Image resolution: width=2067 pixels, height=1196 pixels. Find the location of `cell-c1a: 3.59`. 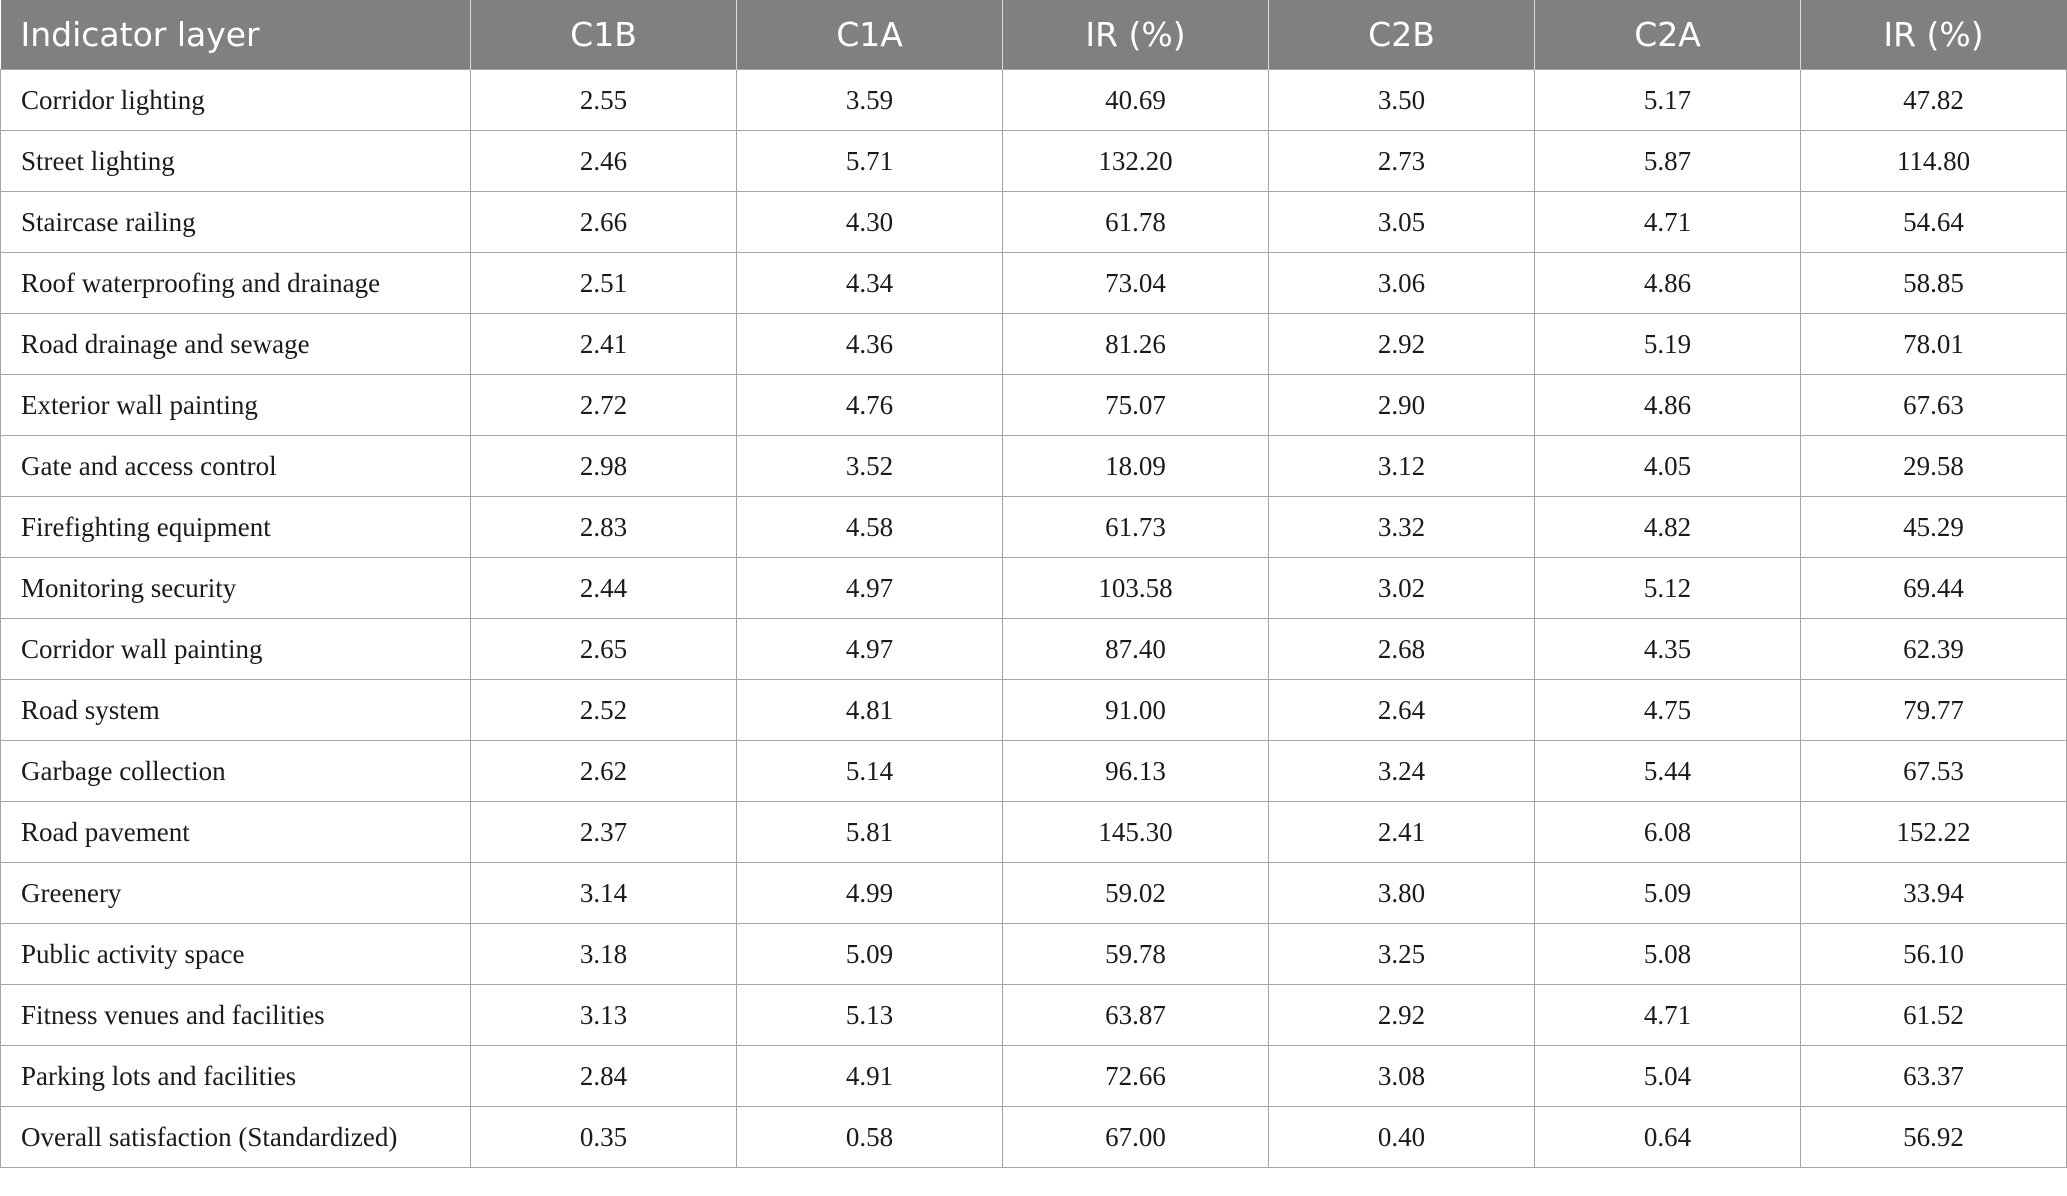

cell-c1a: 3.59 is located at coordinates (869, 100).